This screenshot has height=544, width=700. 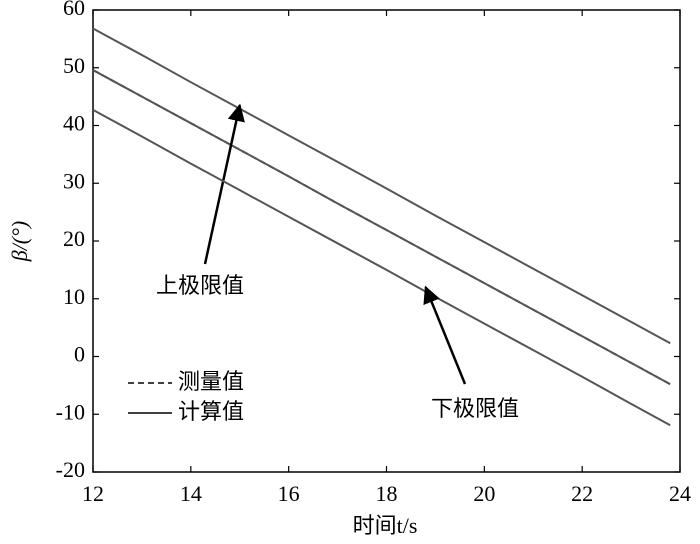 What do you see at coordinates (200, 286) in the screenshot?
I see `annotation-label: 上极限值` at bounding box center [200, 286].